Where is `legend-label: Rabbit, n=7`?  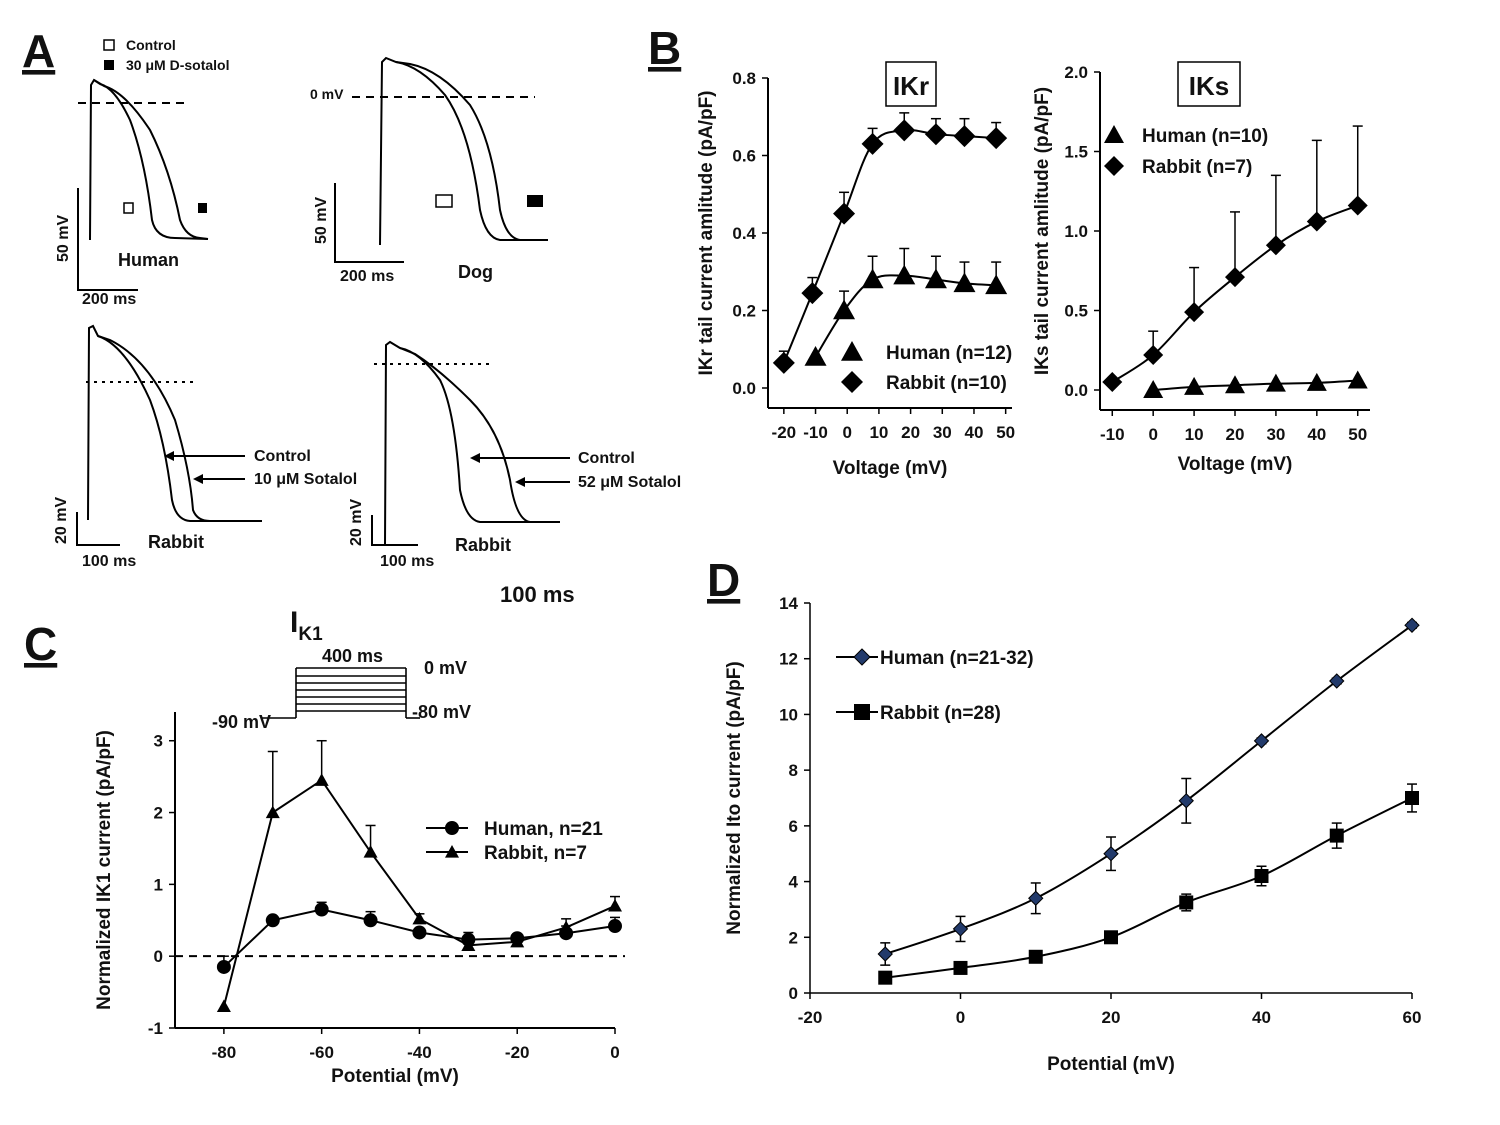 legend-label: Rabbit, n=7 is located at coordinates (535, 853).